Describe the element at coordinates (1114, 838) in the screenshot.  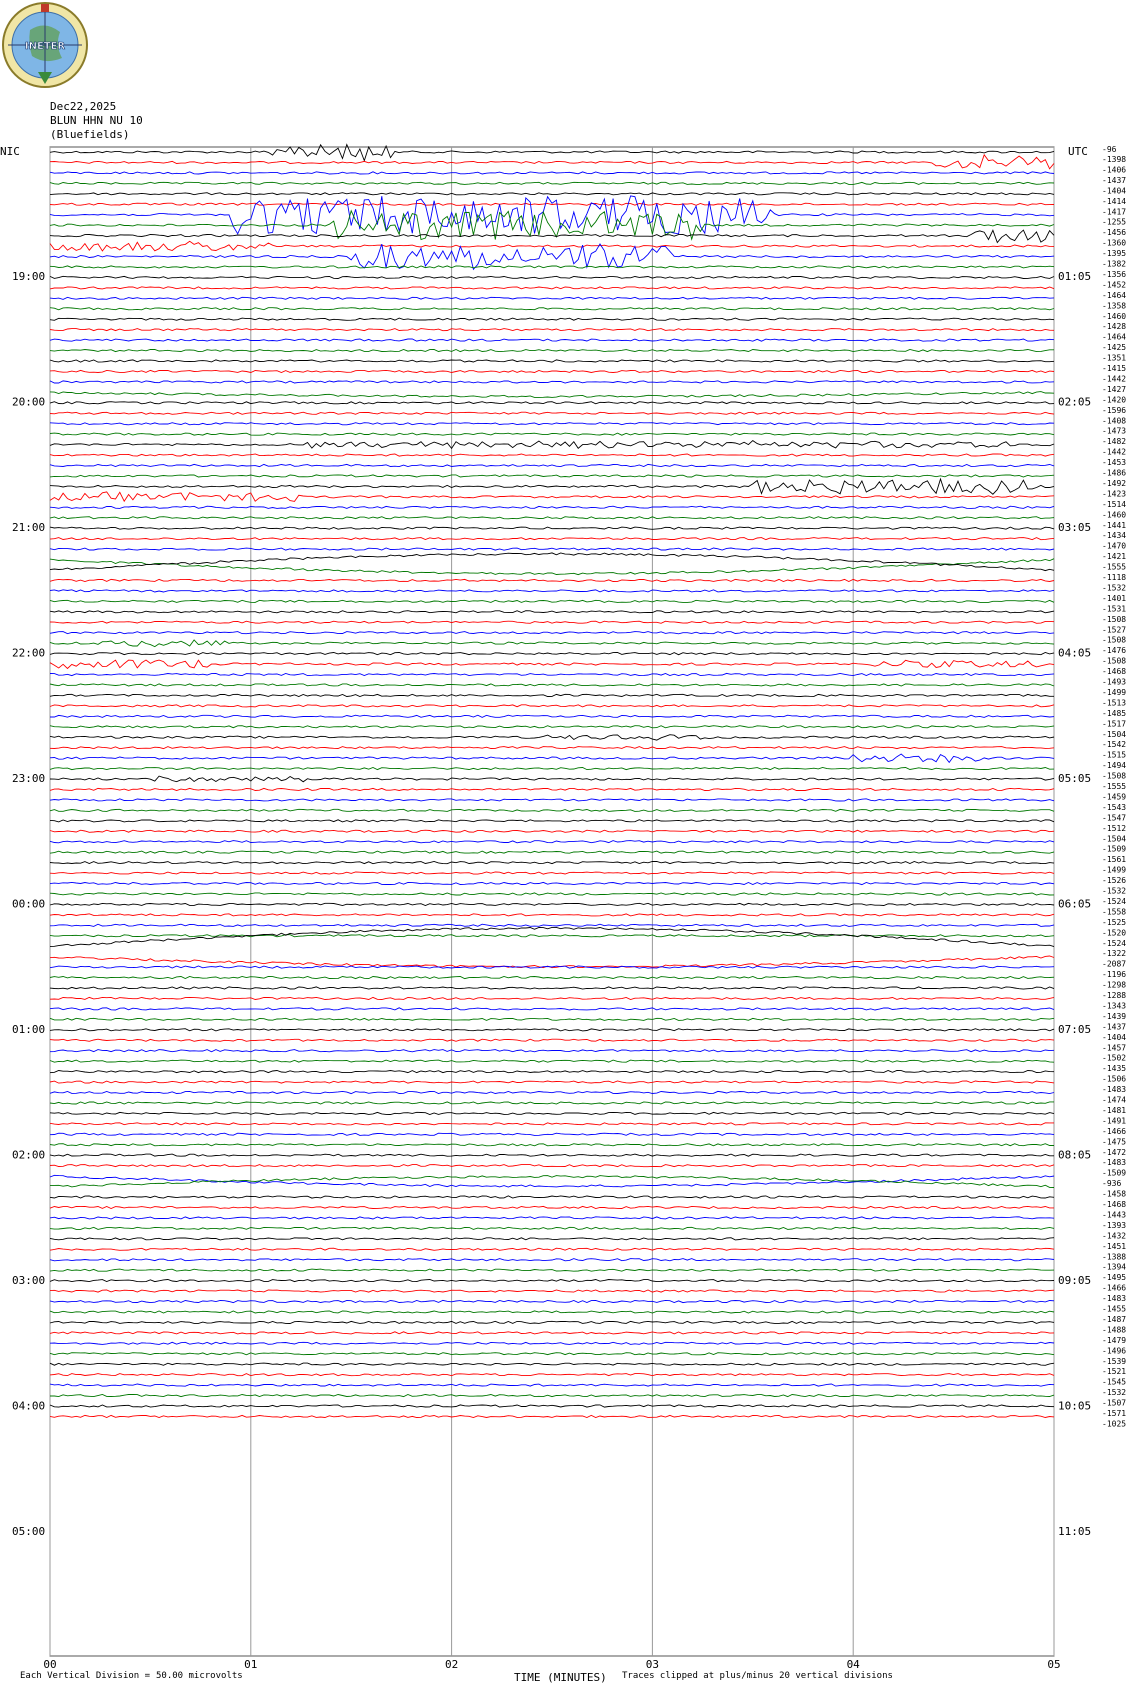
I see `trace-offset-label: -1504` at that location.